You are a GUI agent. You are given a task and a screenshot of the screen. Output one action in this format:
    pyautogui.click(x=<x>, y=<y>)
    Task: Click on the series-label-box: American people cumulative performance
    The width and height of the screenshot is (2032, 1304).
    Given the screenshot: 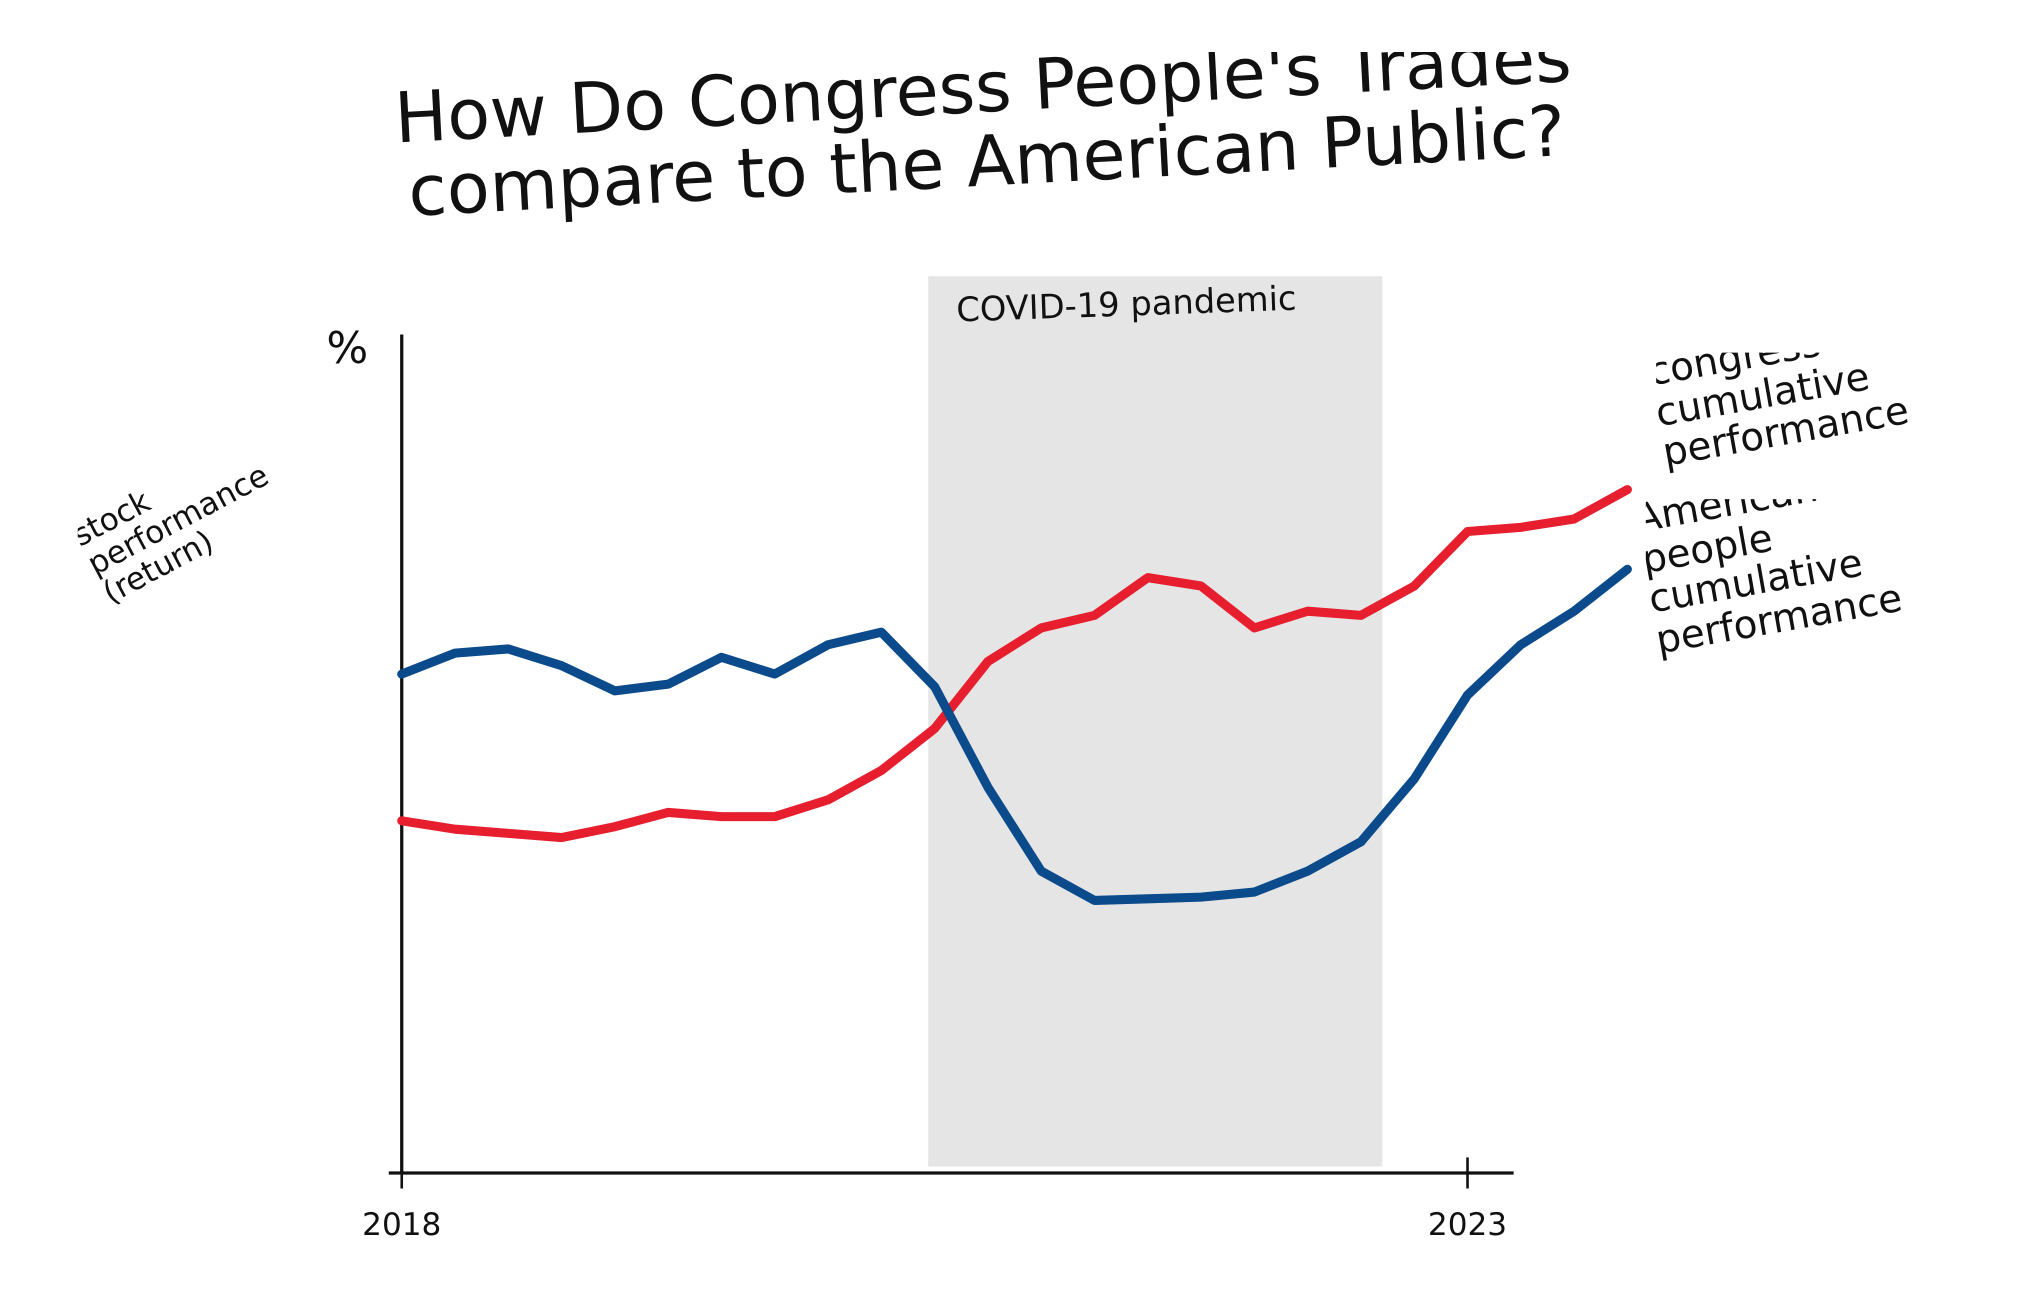 What is the action you would take?
    pyautogui.click(x=1775, y=581)
    